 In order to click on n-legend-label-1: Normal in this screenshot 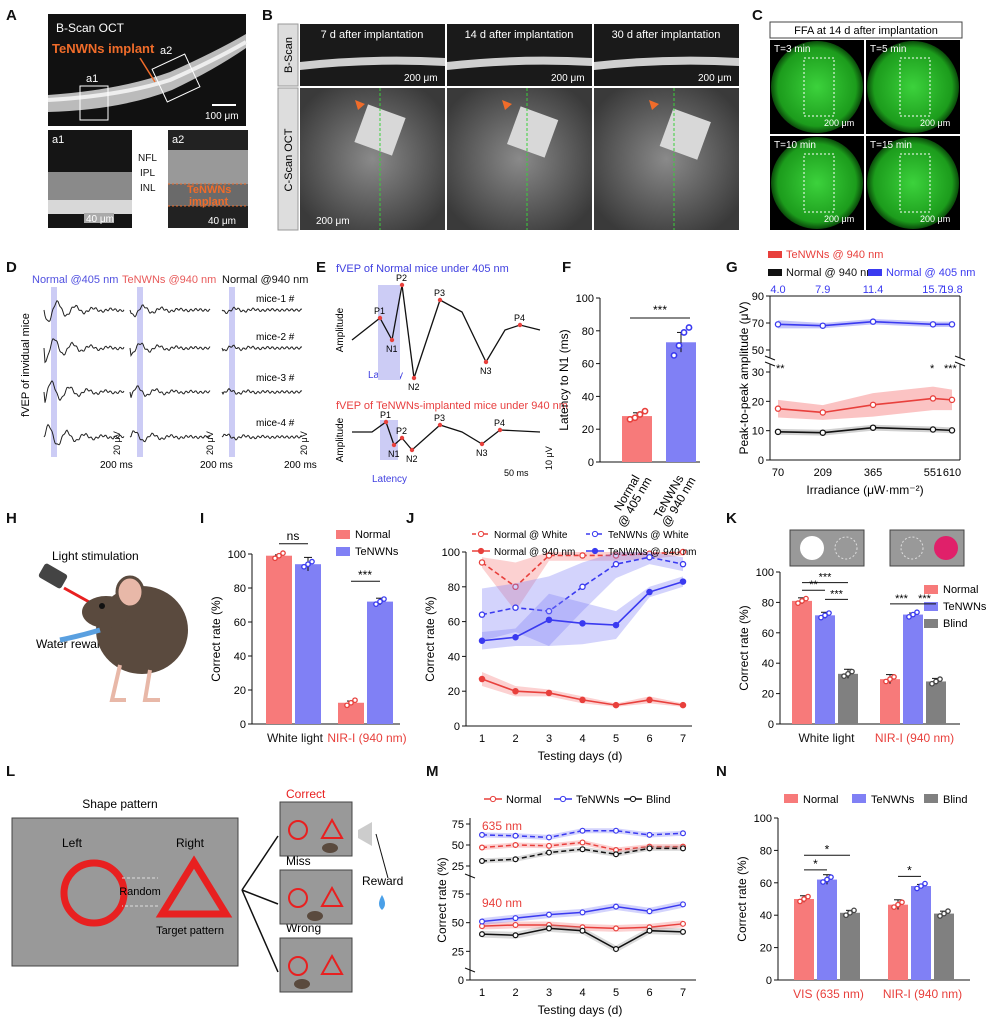, I will do `click(820, 800)`.